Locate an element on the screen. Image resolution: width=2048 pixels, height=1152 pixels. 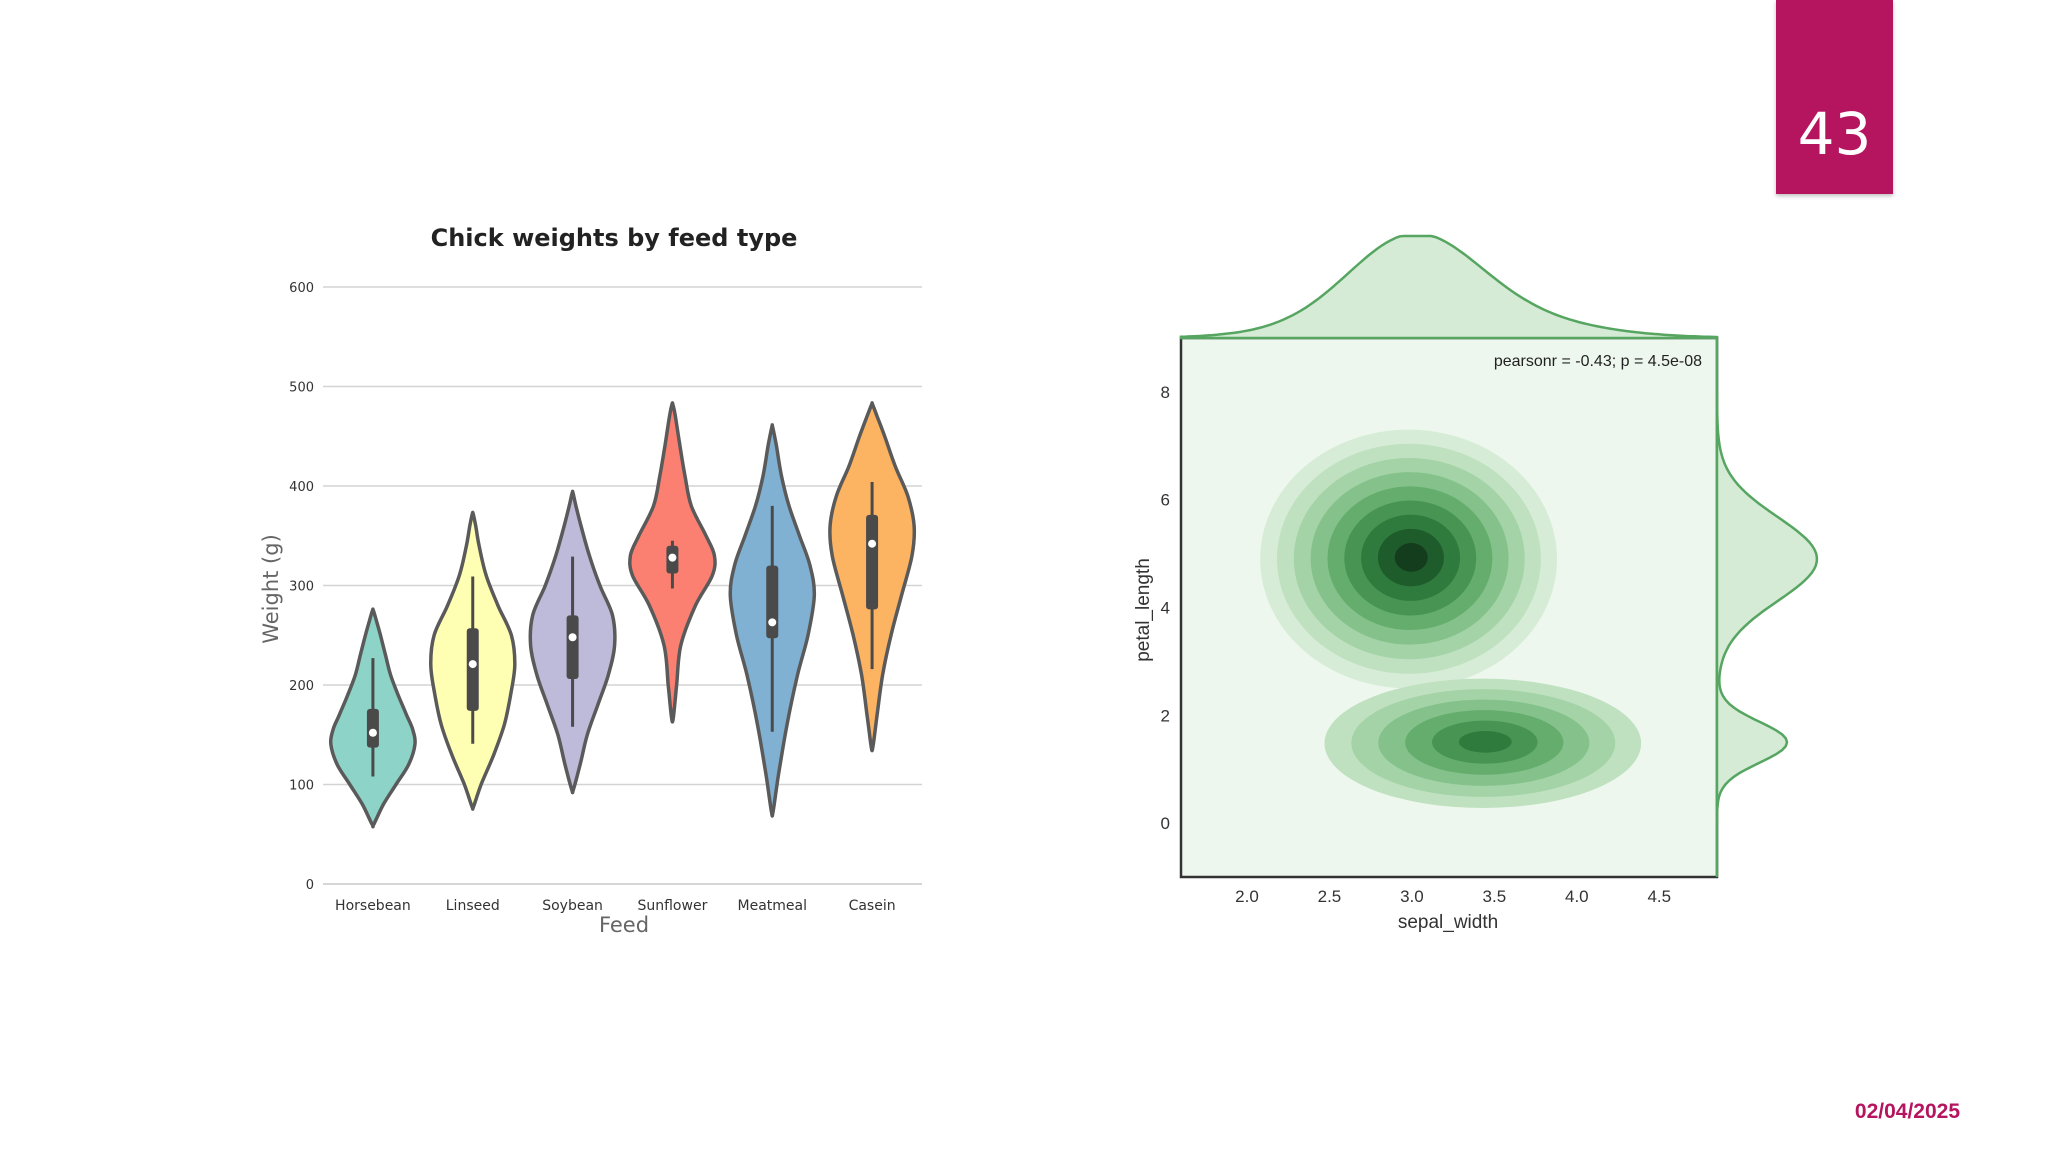
violin-y-ticks: 0 100 200 300 400 500 600 is located at coordinates (301, 587).